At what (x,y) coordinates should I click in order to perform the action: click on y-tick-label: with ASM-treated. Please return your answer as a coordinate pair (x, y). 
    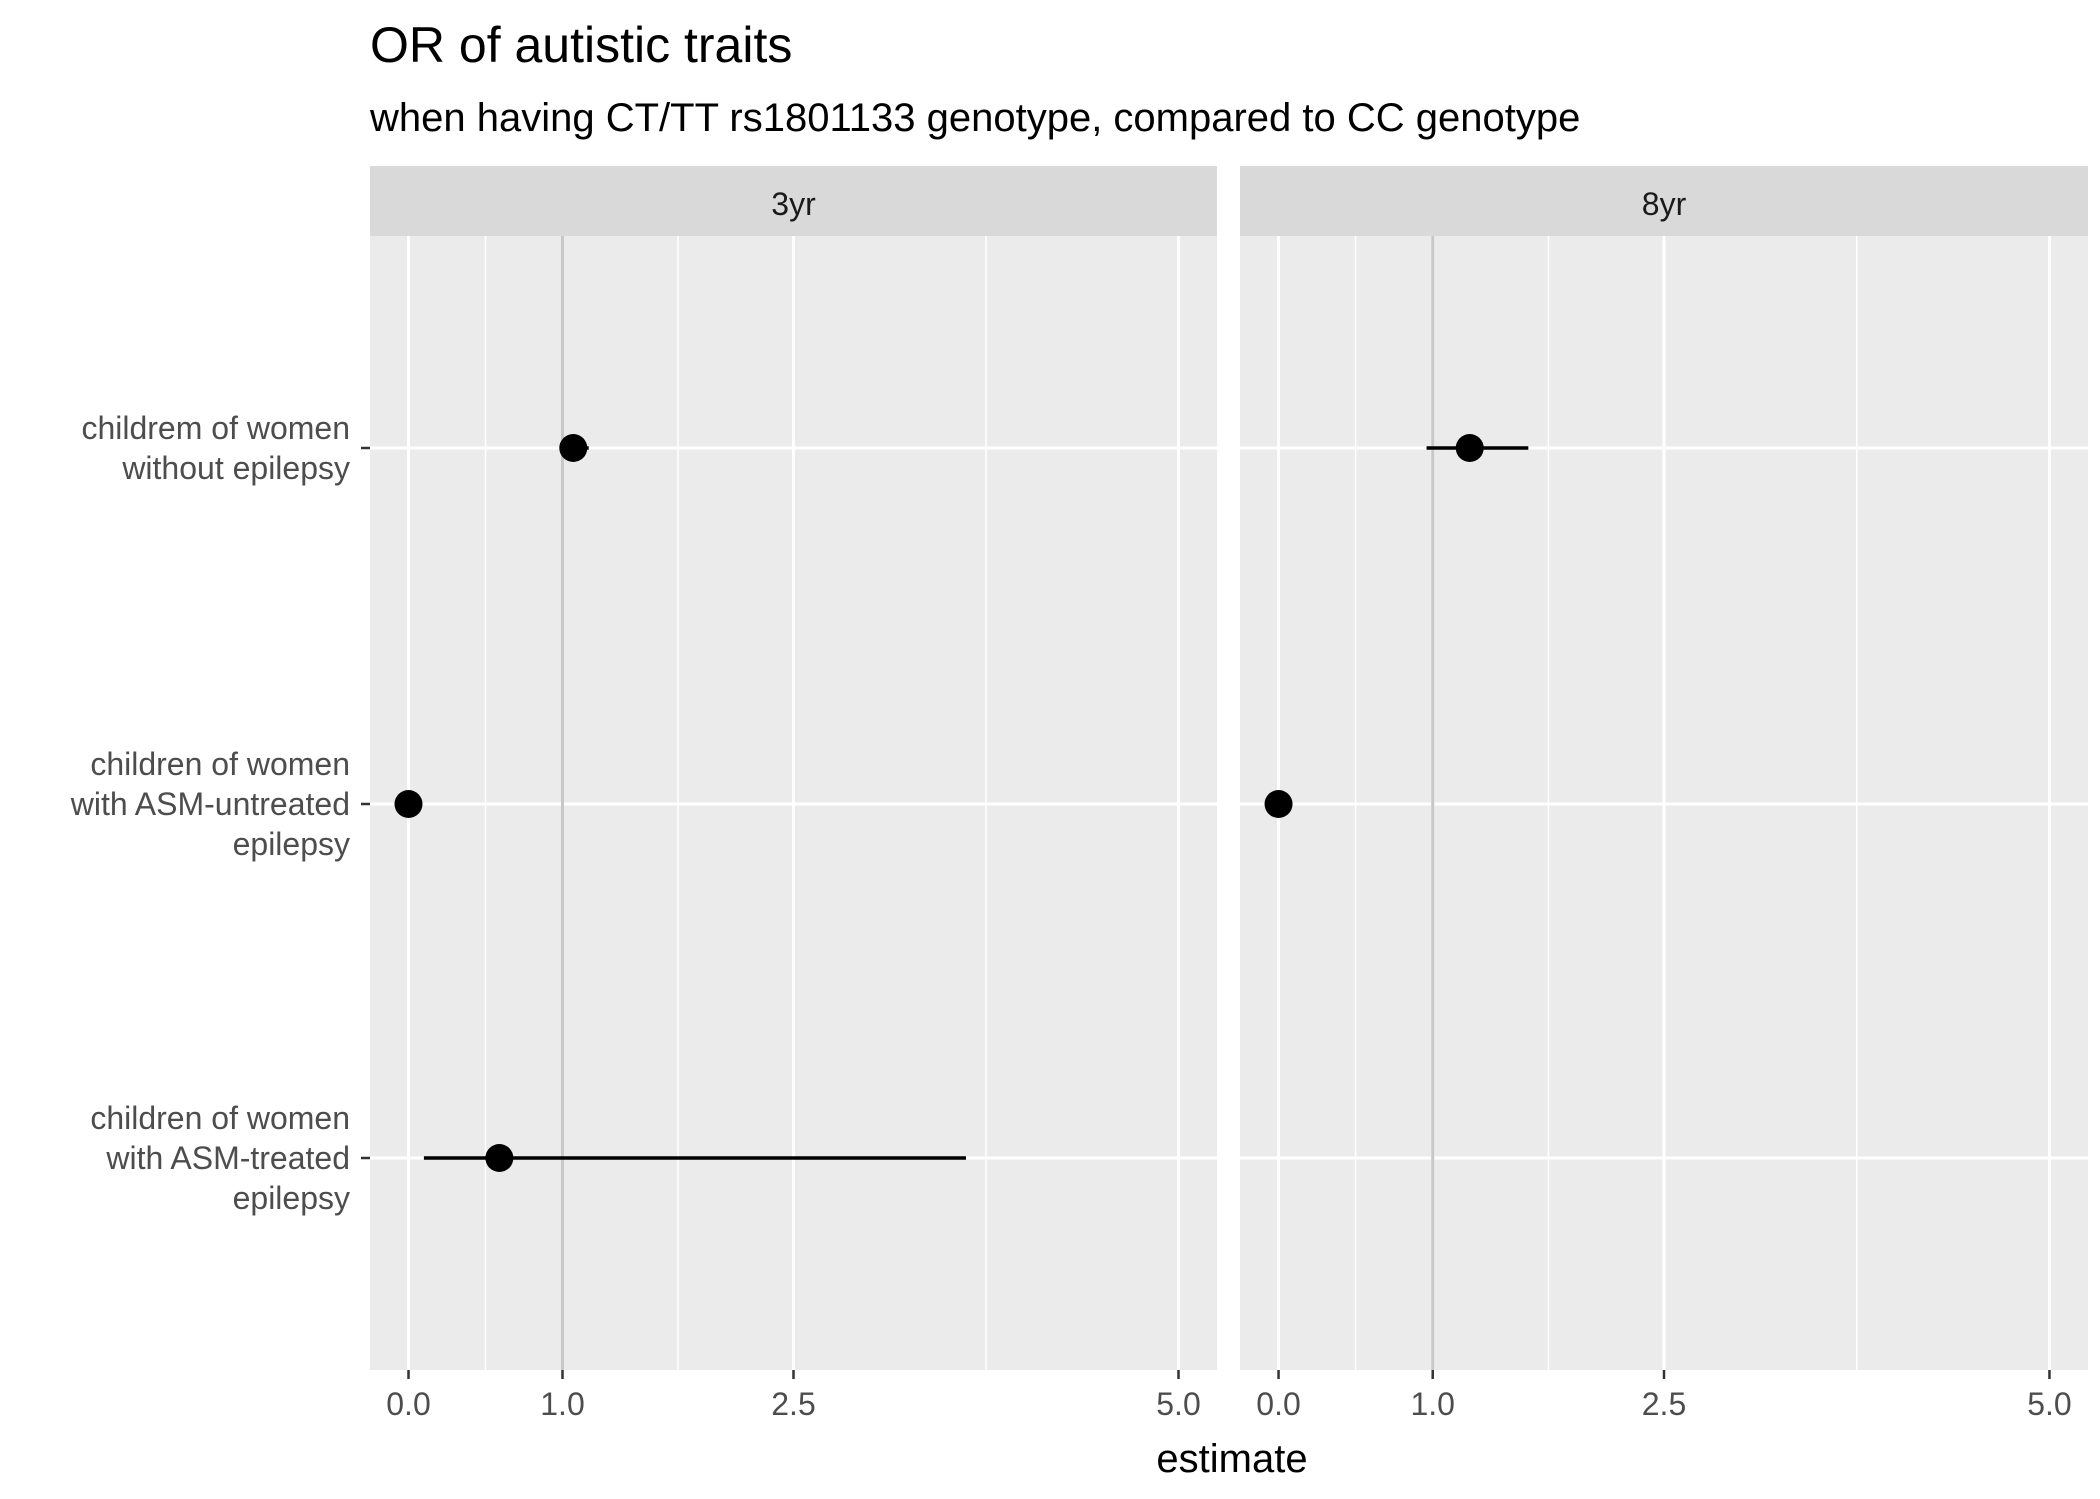
    Looking at the image, I should click on (227, 1158).